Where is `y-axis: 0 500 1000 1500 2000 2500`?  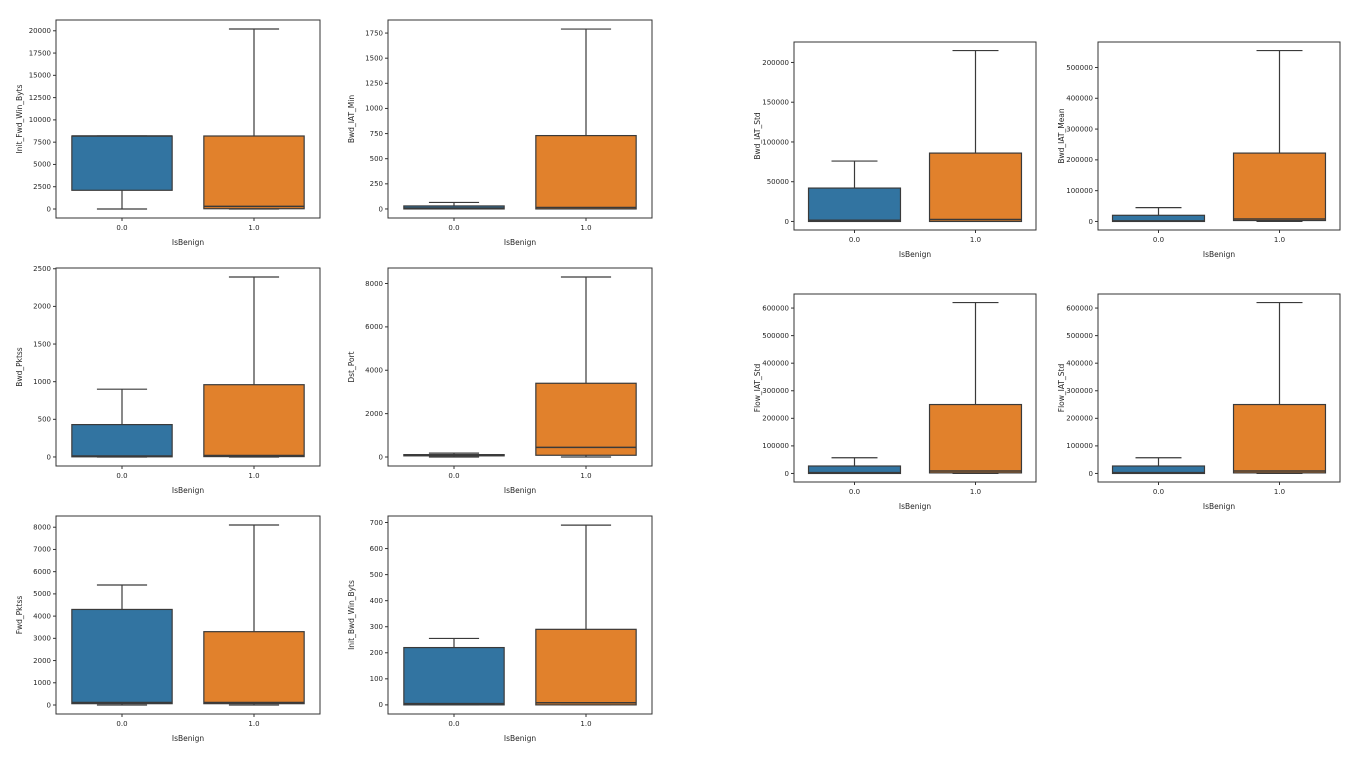 y-axis: 0 500 1000 1500 2000 2500 is located at coordinates (44, 363).